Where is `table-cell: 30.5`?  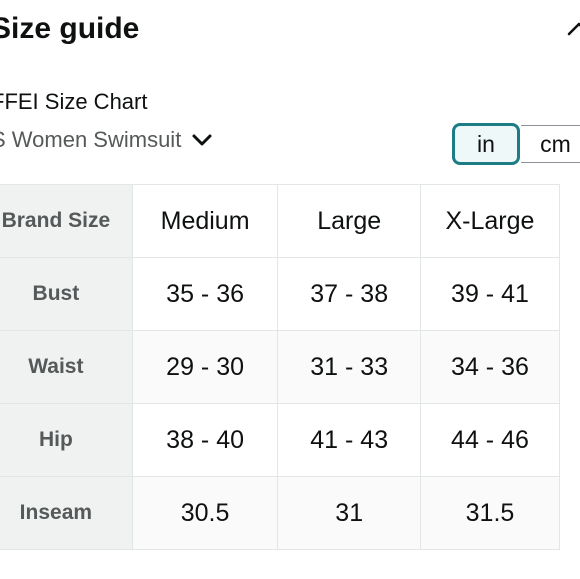
table-cell: 30.5 is located at coordinates (205, 513).